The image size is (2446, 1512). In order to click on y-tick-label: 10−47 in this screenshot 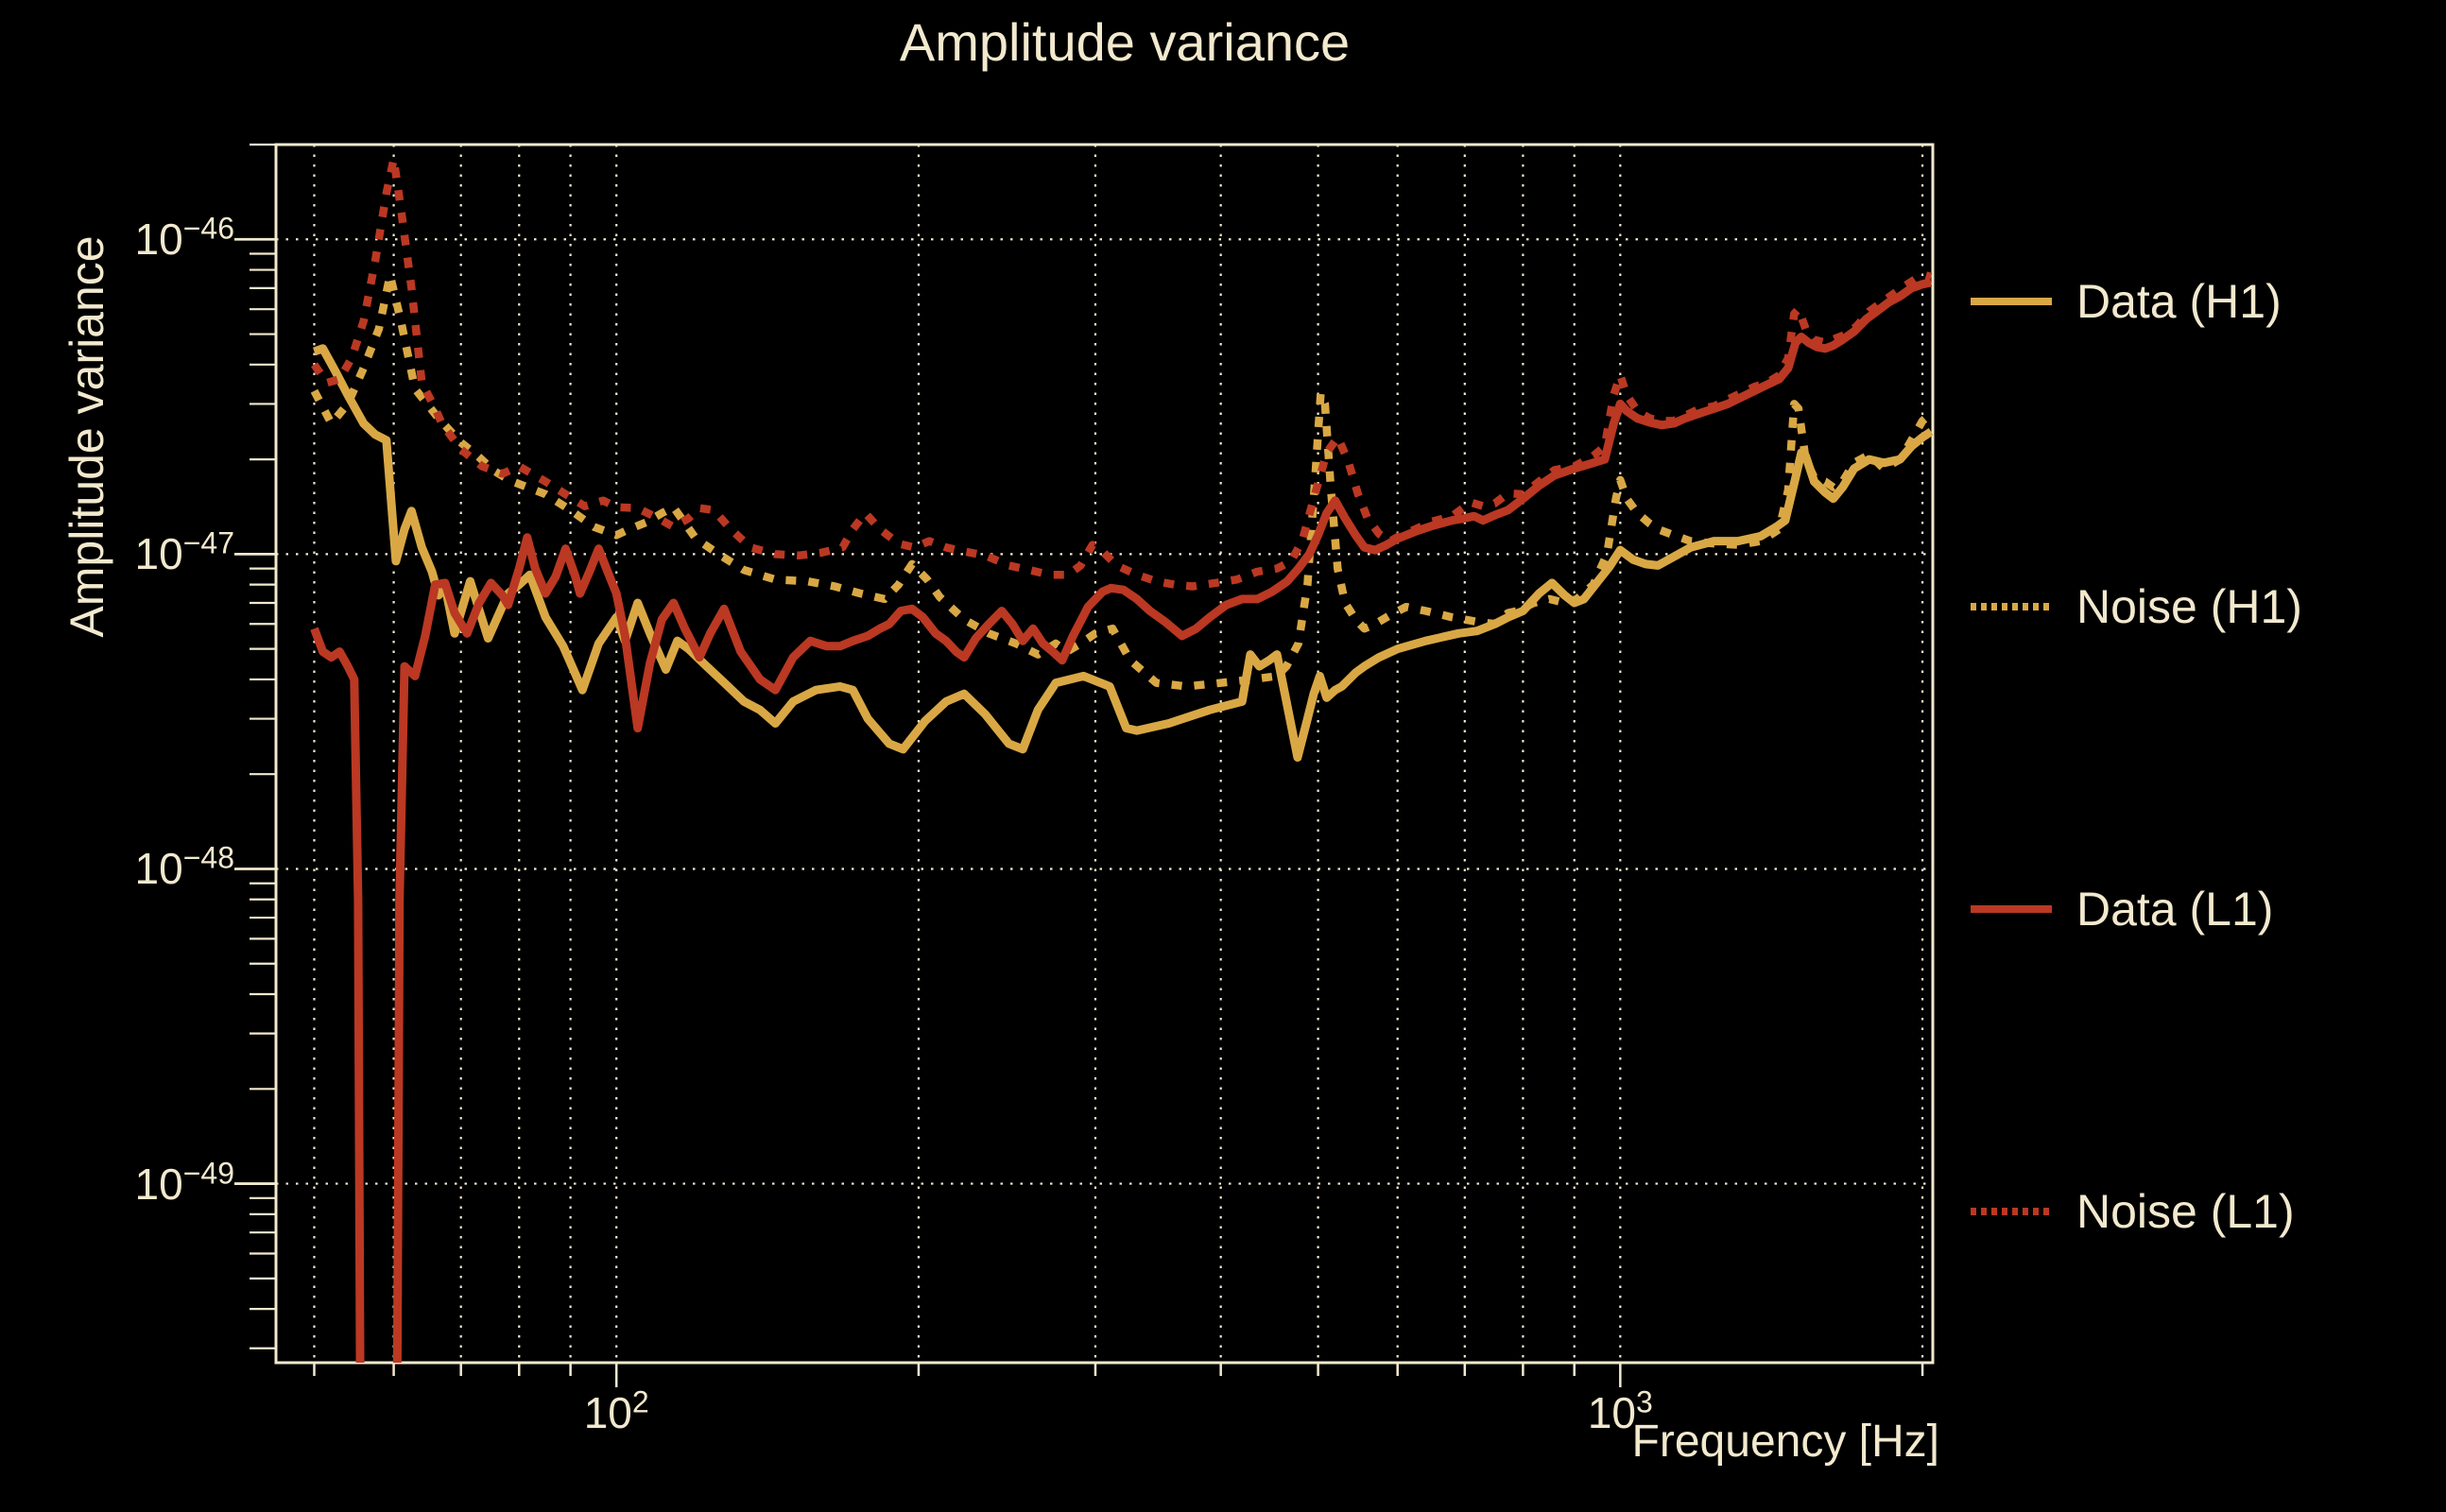, I will do `click(184, 552)`.